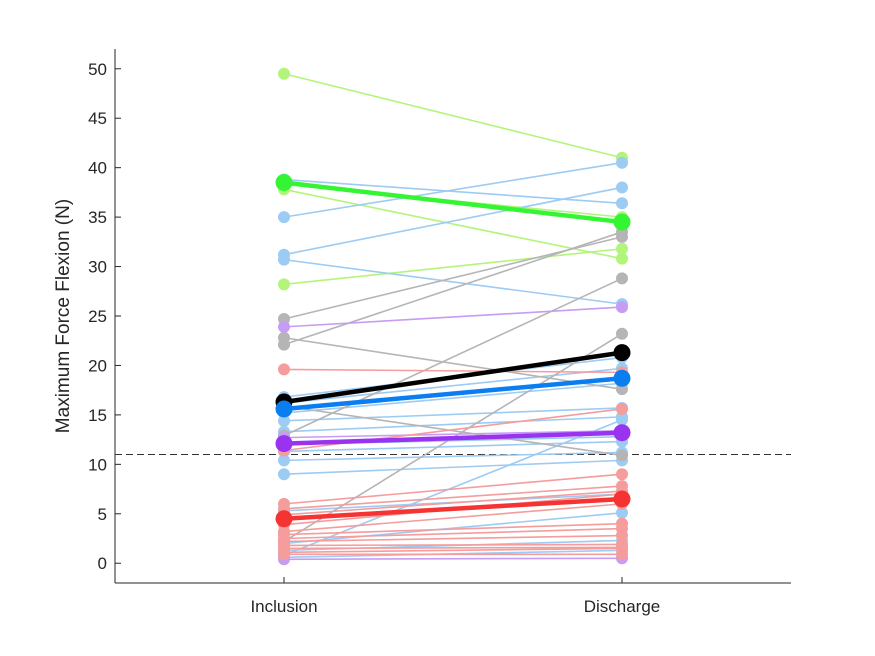  What do you see at coordinates (97, 415) in the screenshot?
I see `y-tick-label: 15` at bounding box center [97, 415].